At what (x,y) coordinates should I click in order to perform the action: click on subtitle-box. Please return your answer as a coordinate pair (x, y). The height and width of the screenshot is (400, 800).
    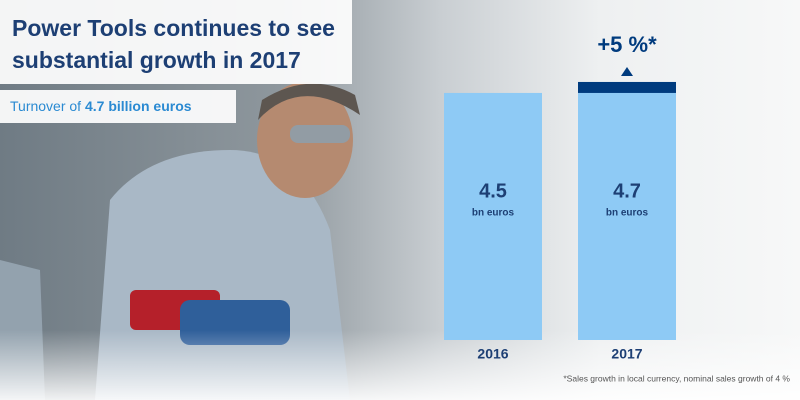
    Looking at the image, I should click on (118, 106).